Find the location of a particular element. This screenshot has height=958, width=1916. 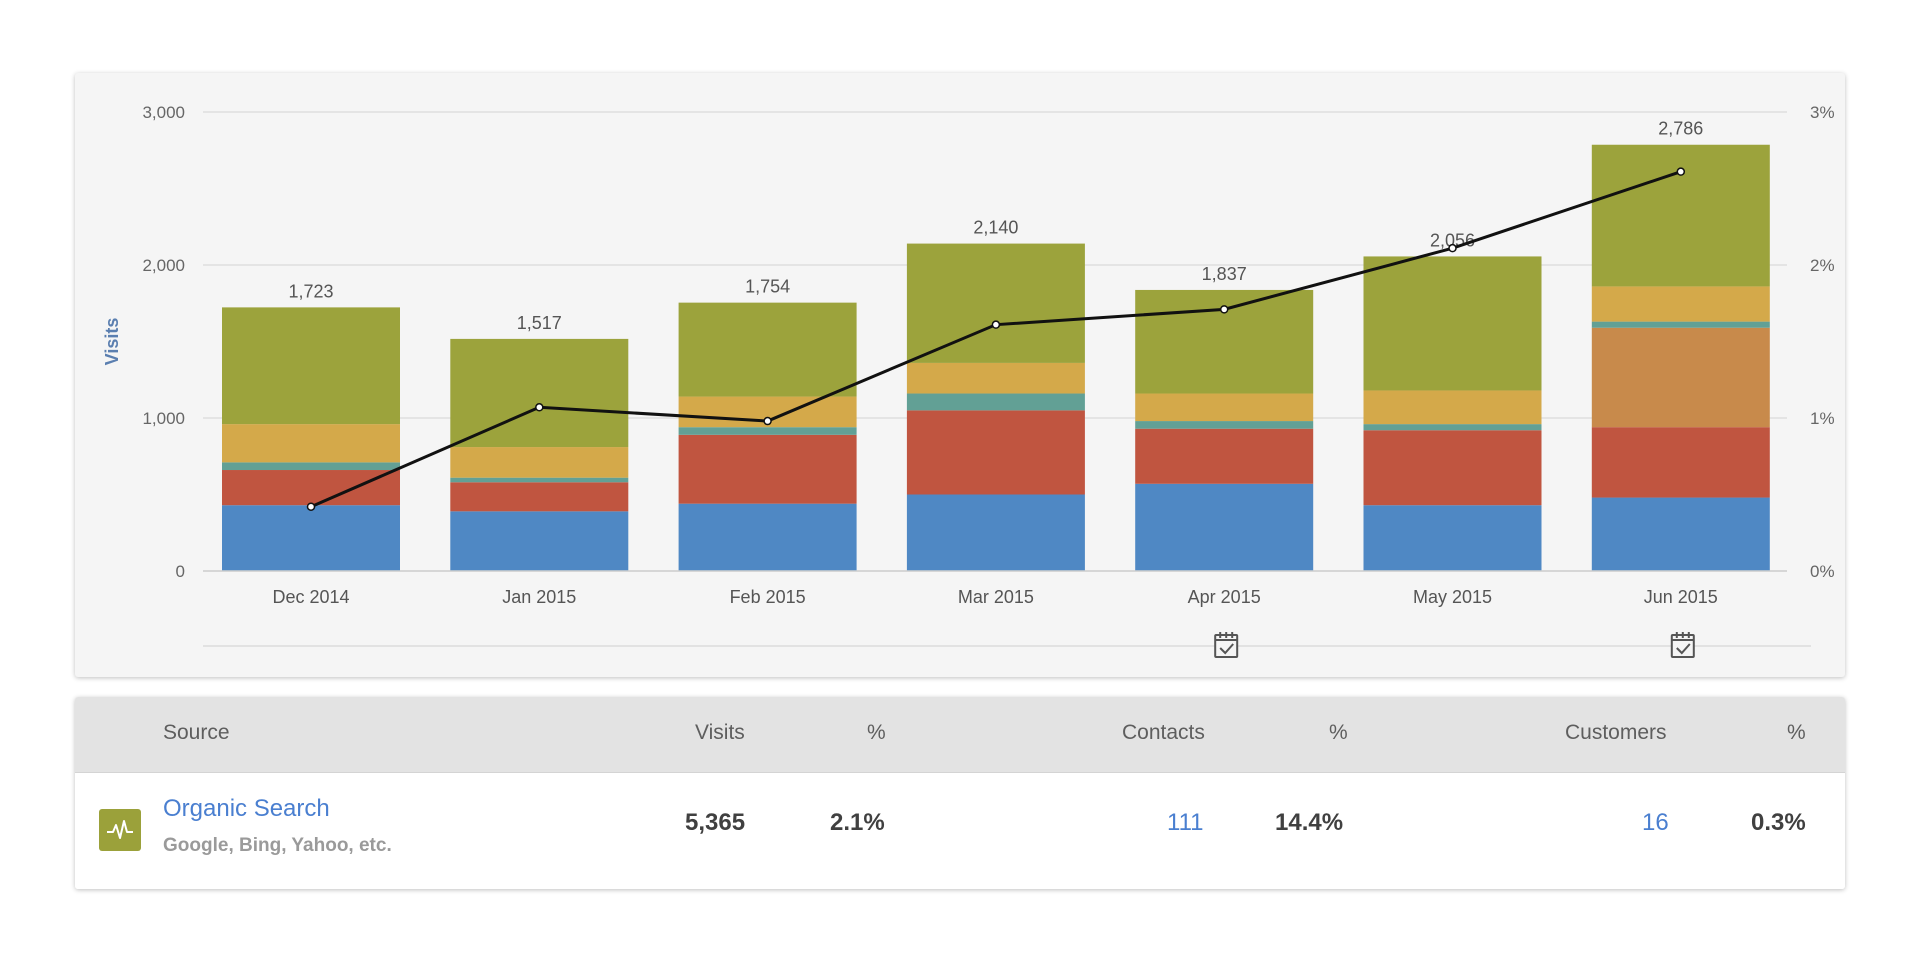

x-tick-label: Mar 2015 is located at coordinates (996, 597).